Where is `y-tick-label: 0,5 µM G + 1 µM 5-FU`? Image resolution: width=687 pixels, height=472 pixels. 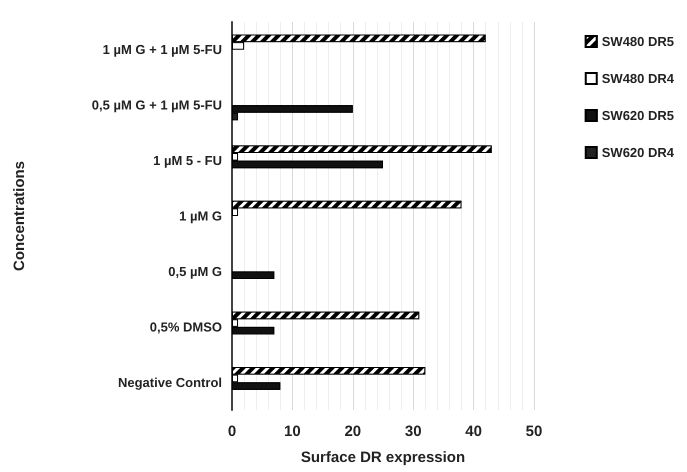 y-tick-label: 0,5 µM G + 1 µM 5-FU is located at coordinates (157, 105).